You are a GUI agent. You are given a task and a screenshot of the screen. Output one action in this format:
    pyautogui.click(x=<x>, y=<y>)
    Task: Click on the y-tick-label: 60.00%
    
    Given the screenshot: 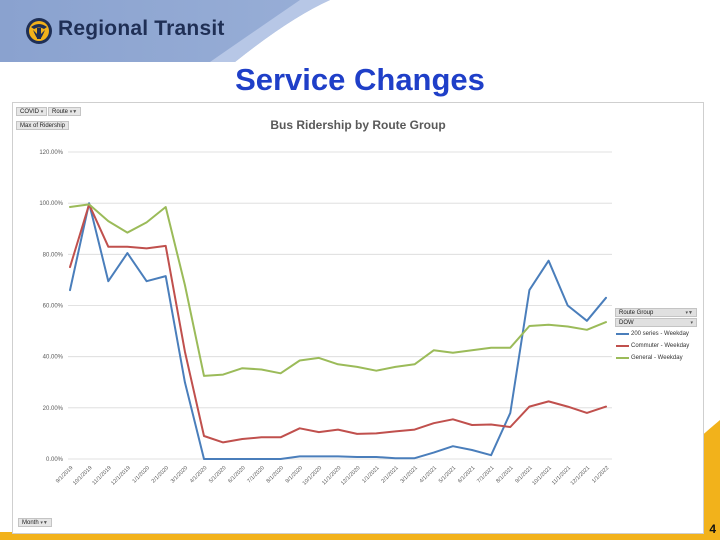 What is the action you would take?
    pyautogui.click(x=53, y=307)
    